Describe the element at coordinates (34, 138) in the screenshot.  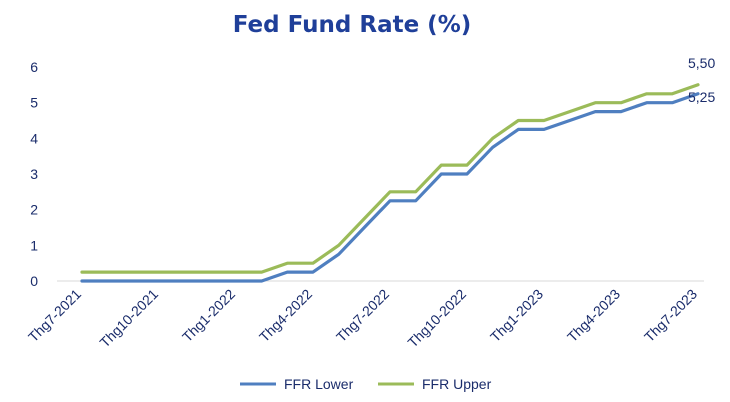
I see `y-tick-label: 4` at that location.